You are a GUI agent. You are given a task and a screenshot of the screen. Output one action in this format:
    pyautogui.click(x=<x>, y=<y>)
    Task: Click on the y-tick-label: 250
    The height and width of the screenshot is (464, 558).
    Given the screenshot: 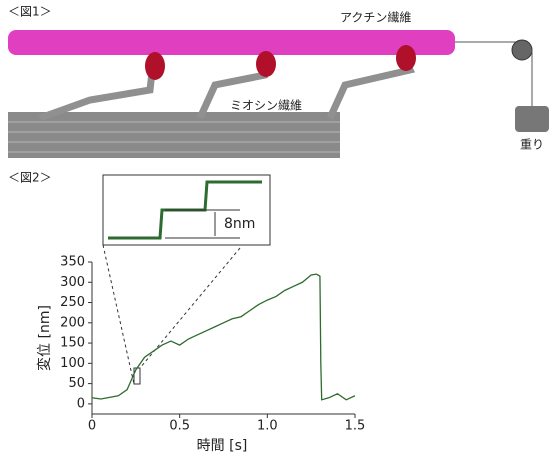 What is the action you would take?
    pyautogui.click(x=72, y=302)
    